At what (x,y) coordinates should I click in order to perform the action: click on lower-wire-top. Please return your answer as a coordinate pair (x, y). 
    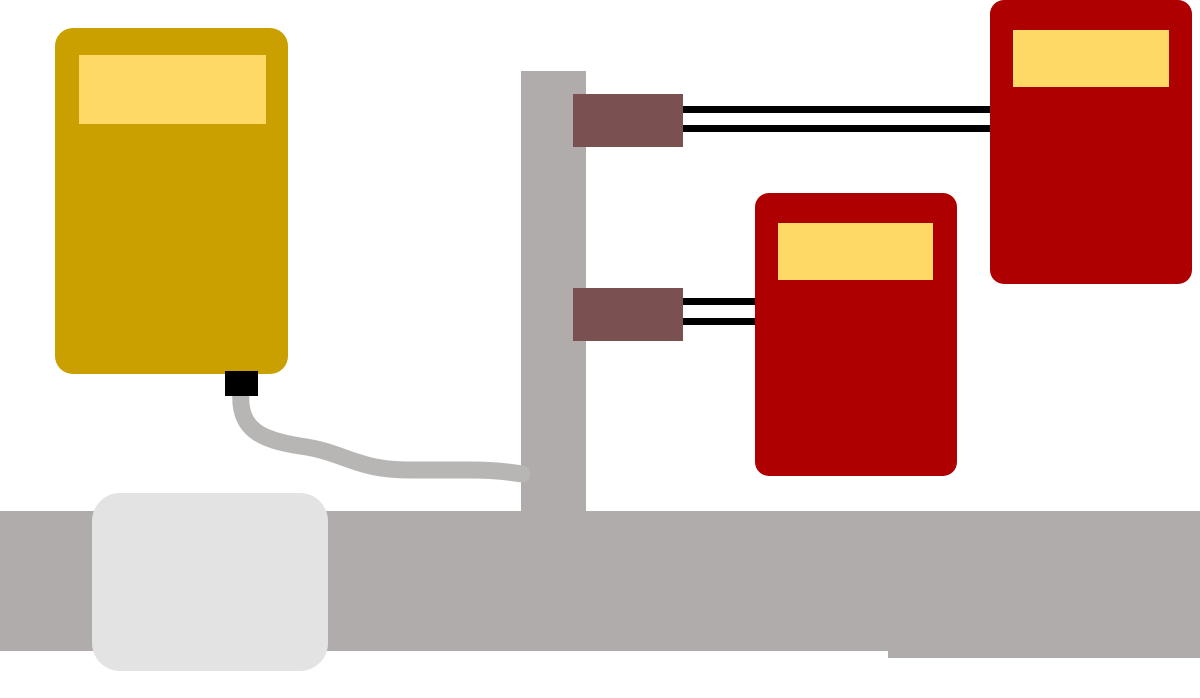
    Looking at the image, I should click on (719, 301).